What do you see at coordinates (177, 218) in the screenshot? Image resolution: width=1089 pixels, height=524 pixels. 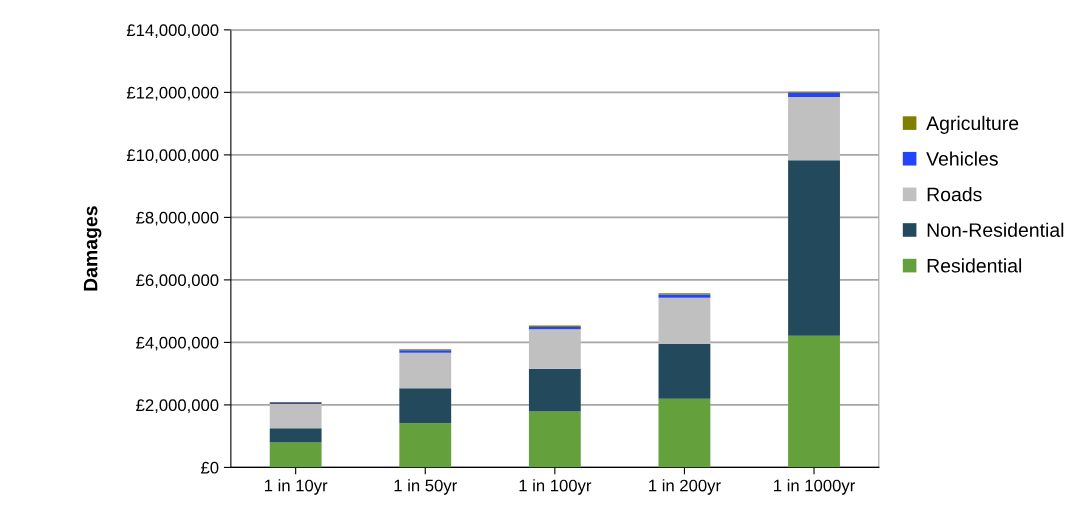 I see `y-tick-label: £8,000,000` at bounding box center [177, 218].